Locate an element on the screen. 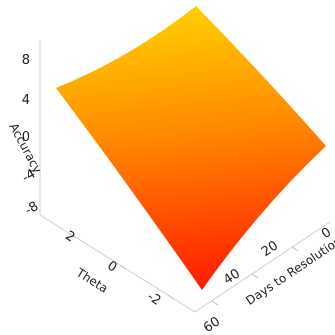 This screenshot has height=335, width=335. days-axis-line is located at coordinates (262, 267).